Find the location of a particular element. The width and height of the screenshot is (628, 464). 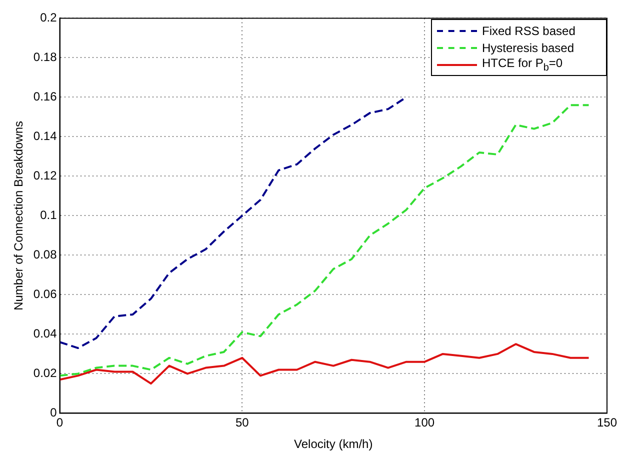

y-tick-label: 0.04 is located at coordinates (45, 333).